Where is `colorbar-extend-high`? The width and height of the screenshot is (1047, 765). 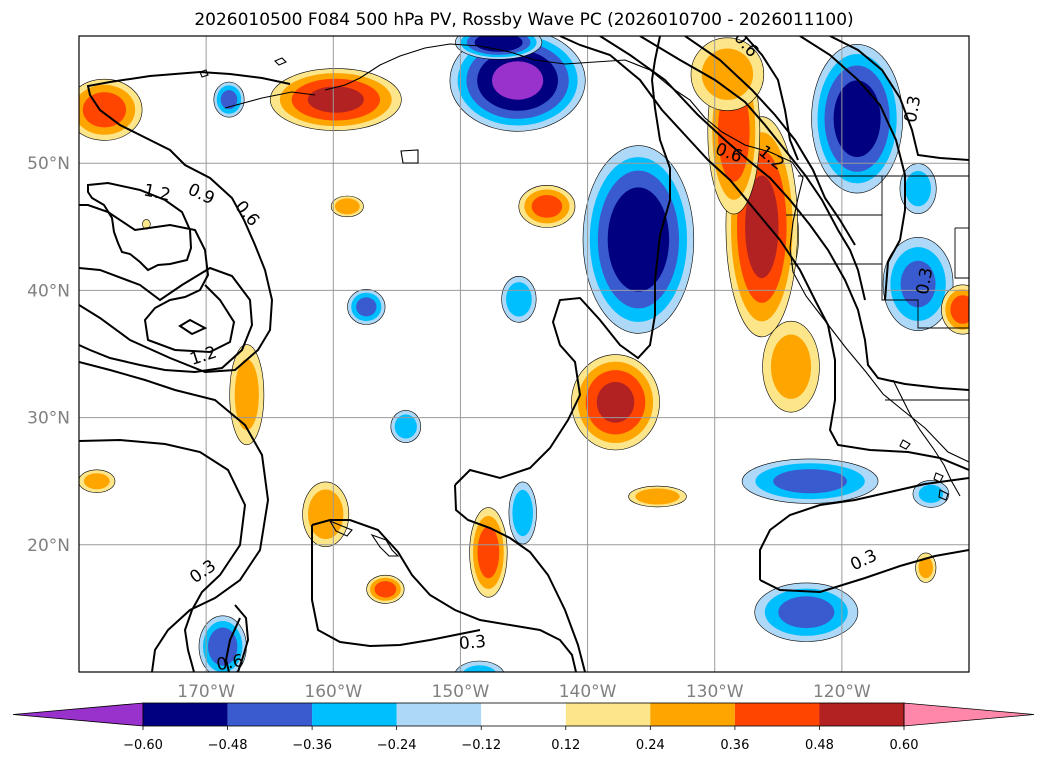
colorbar-extend-high is located at coordinates (969, 714).